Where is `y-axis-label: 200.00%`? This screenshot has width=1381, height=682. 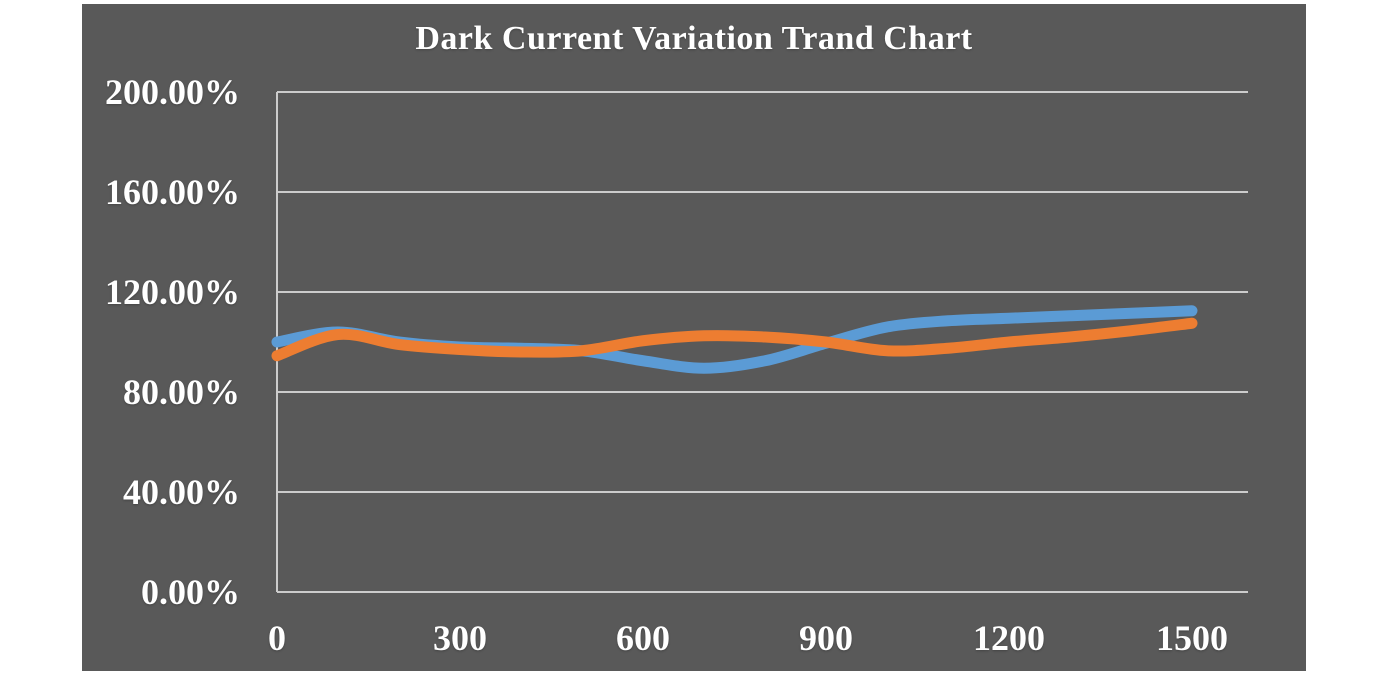
y-axis-label: 200.00% is located at coordinates (172, 92).